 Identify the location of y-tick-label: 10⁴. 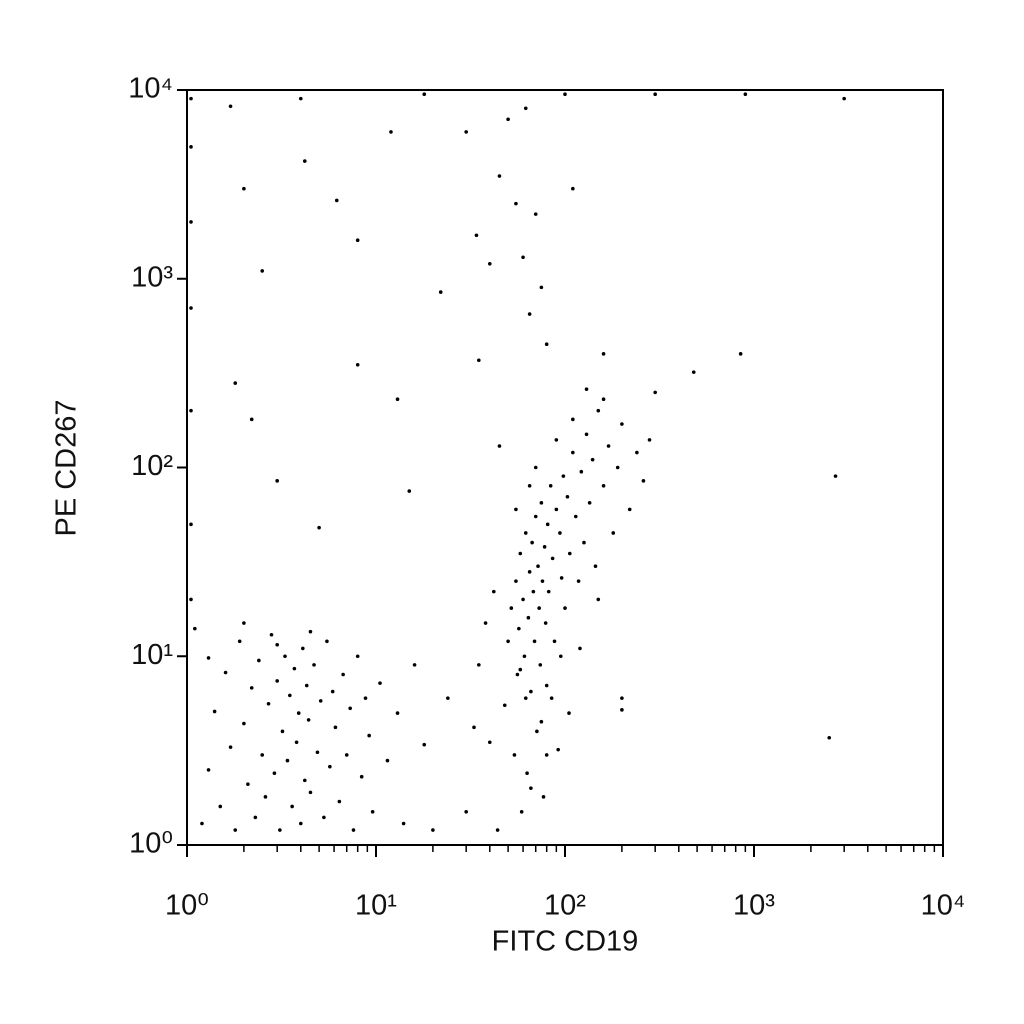
(150, 89).